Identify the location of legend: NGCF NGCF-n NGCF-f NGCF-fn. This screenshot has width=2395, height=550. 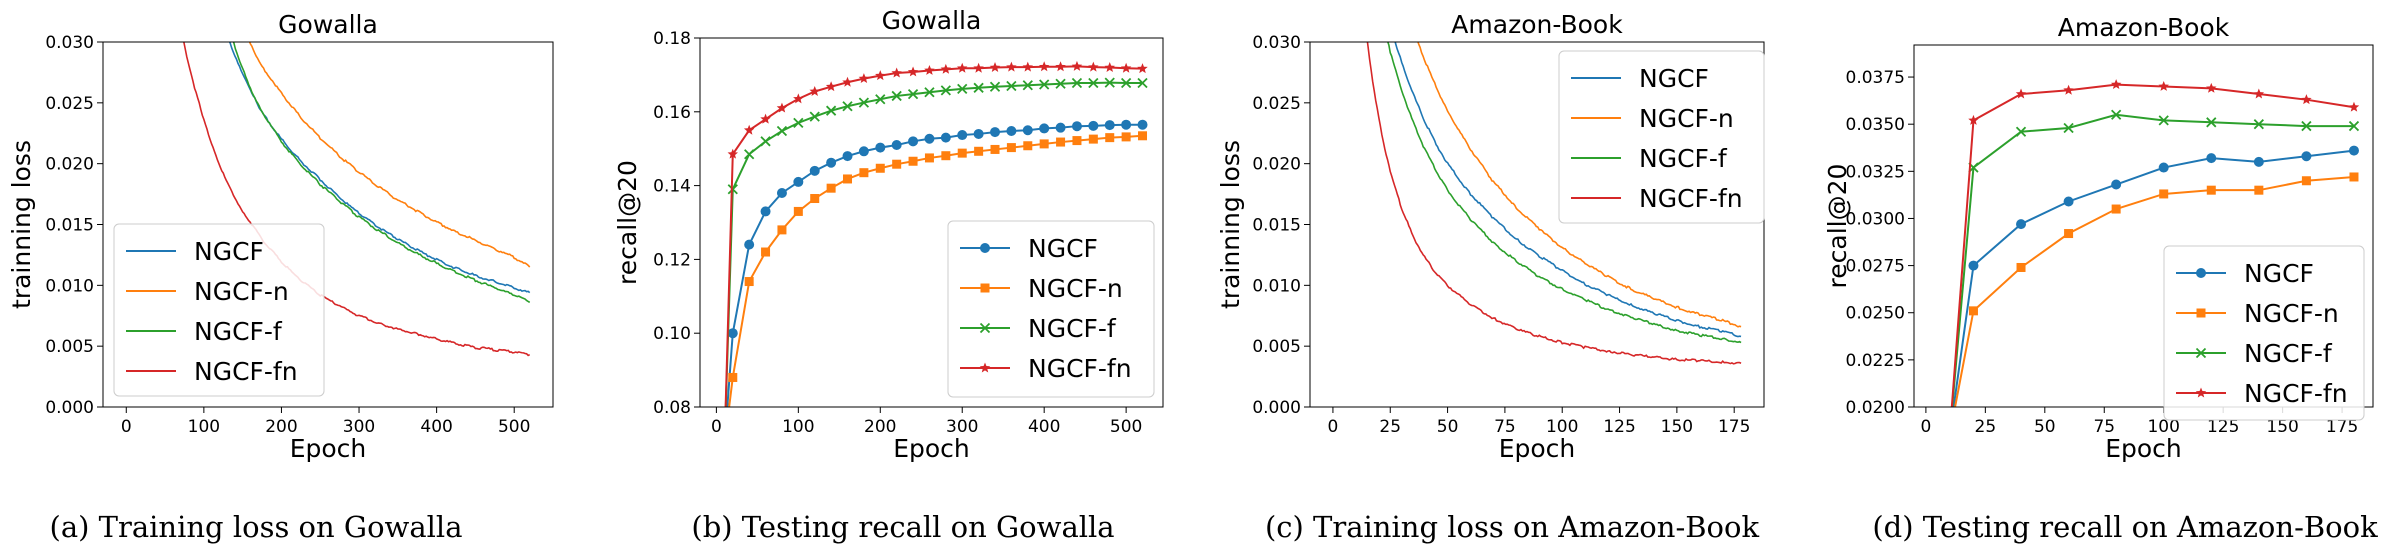
(2264, 333).